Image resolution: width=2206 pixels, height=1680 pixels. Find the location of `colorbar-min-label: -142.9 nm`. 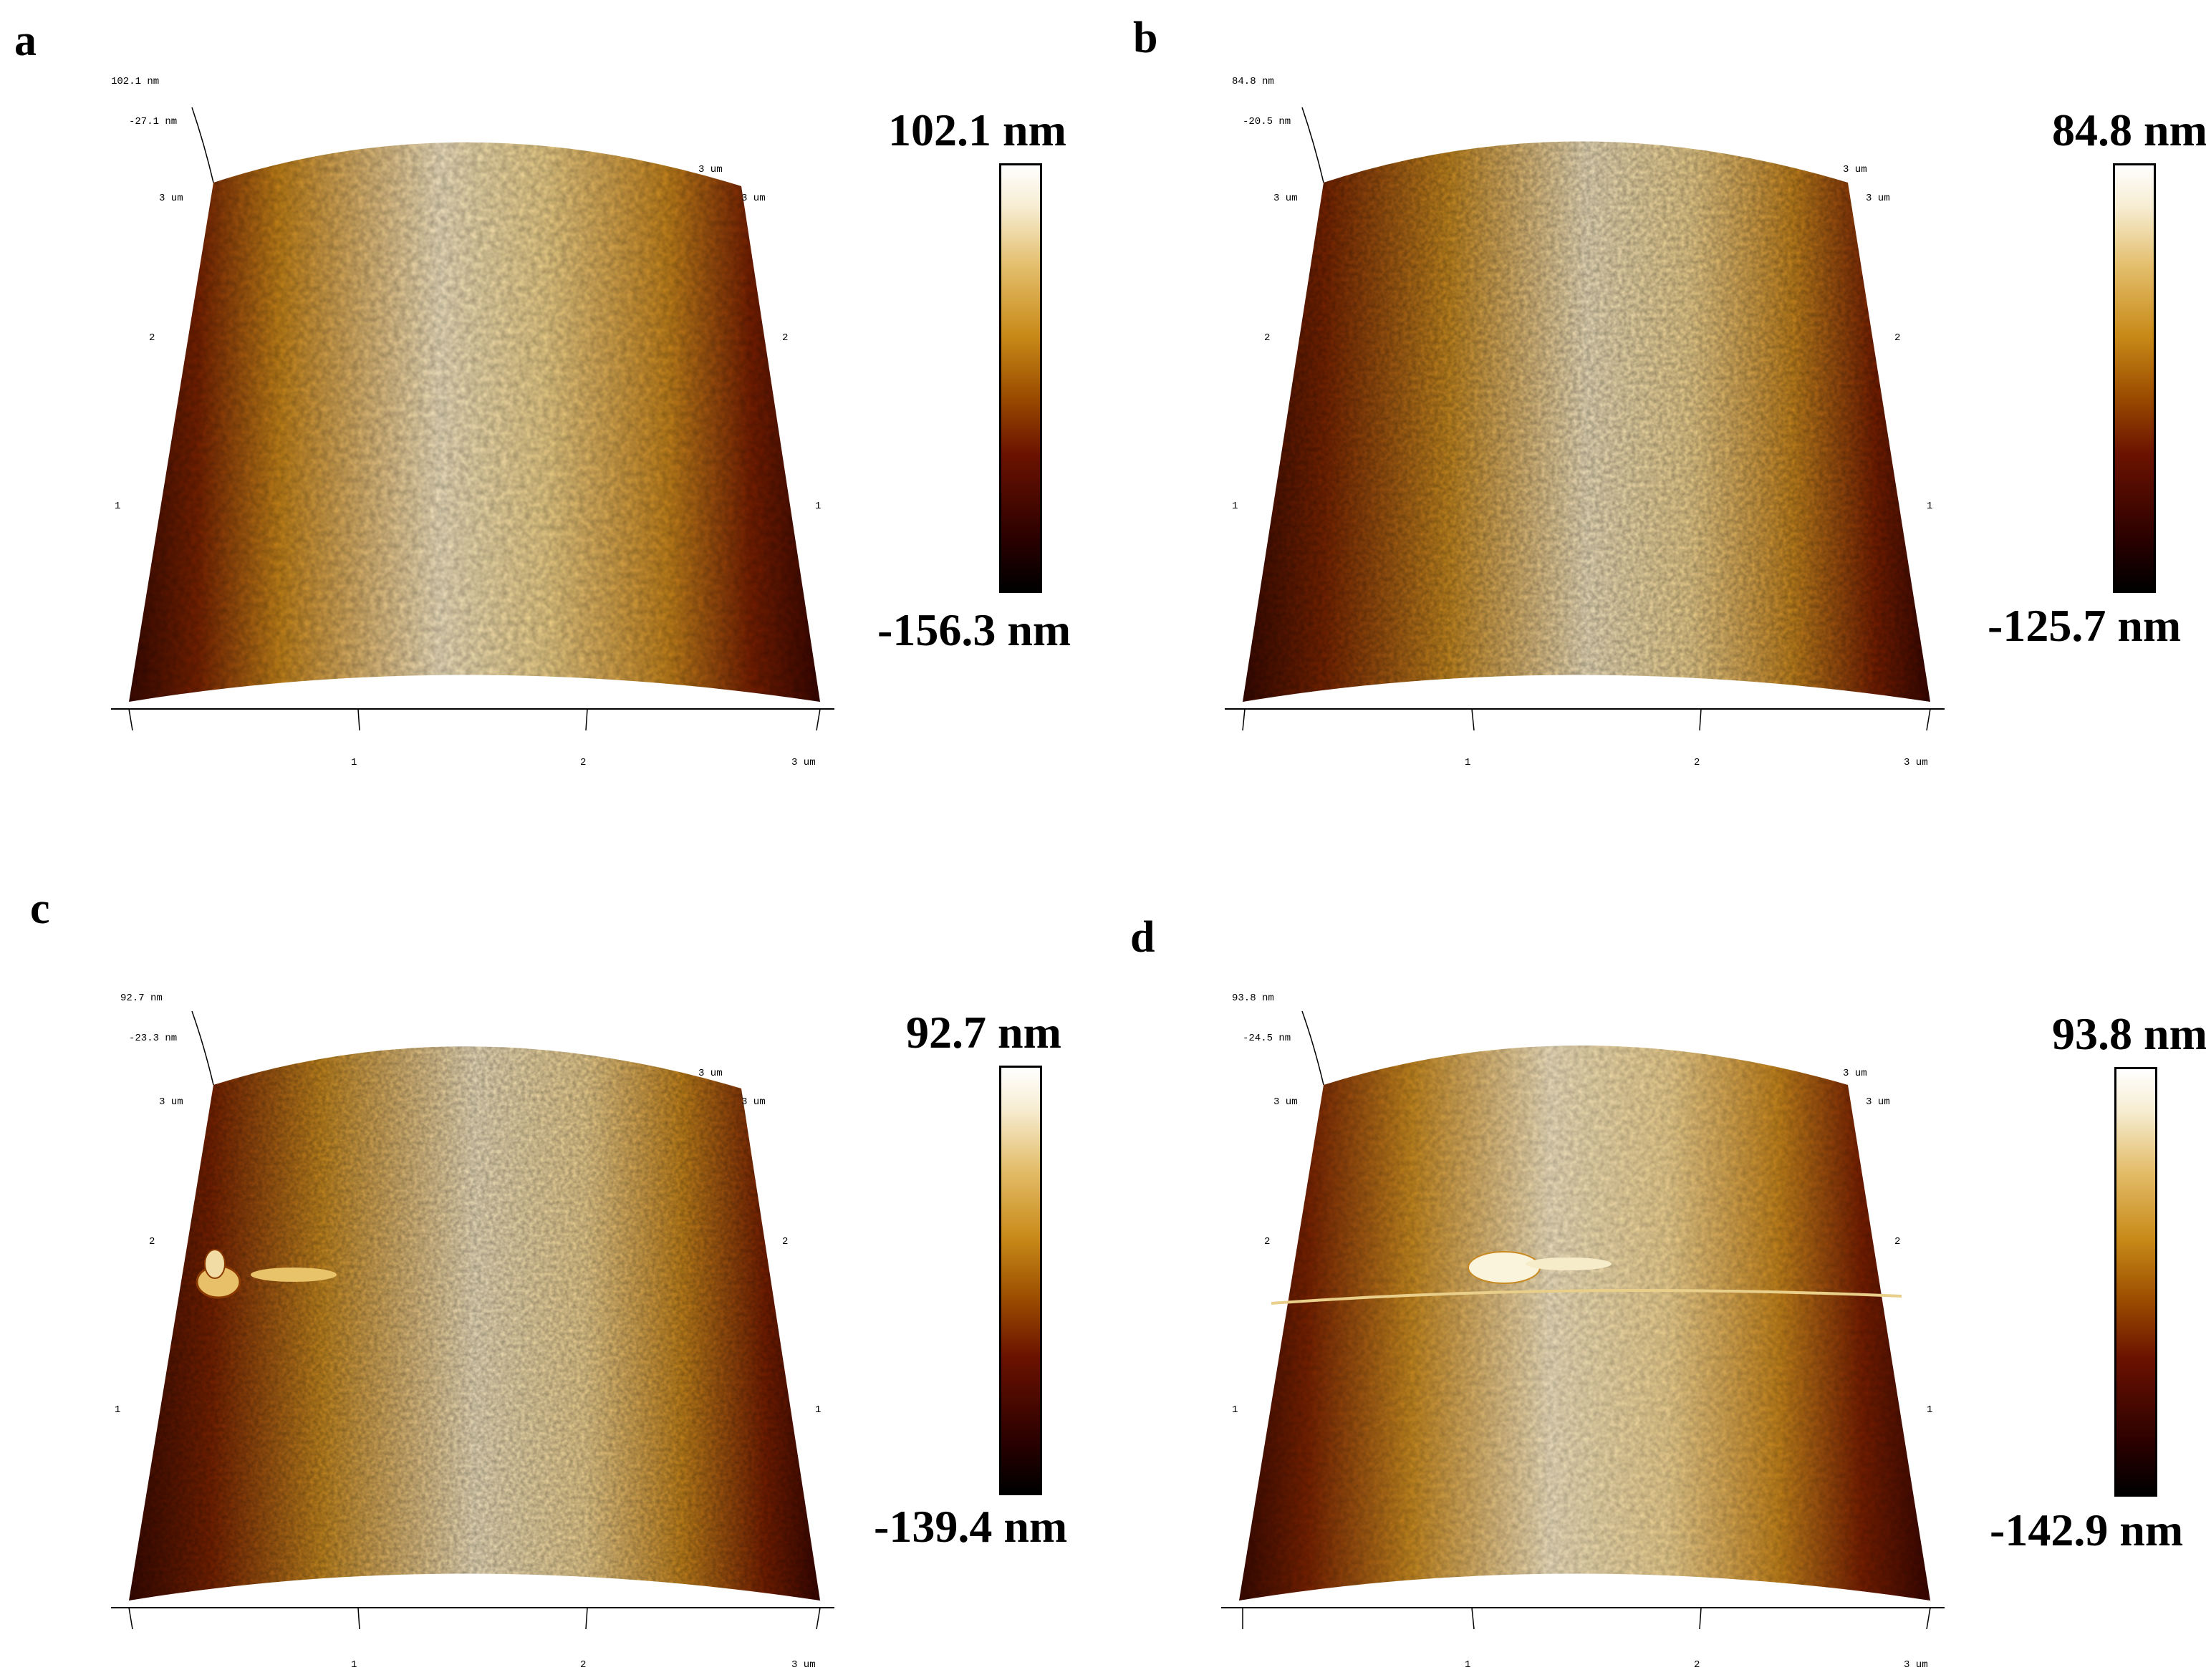

colorbar-min-label: -142.9 nm is located at coordinates (2087, 1530).